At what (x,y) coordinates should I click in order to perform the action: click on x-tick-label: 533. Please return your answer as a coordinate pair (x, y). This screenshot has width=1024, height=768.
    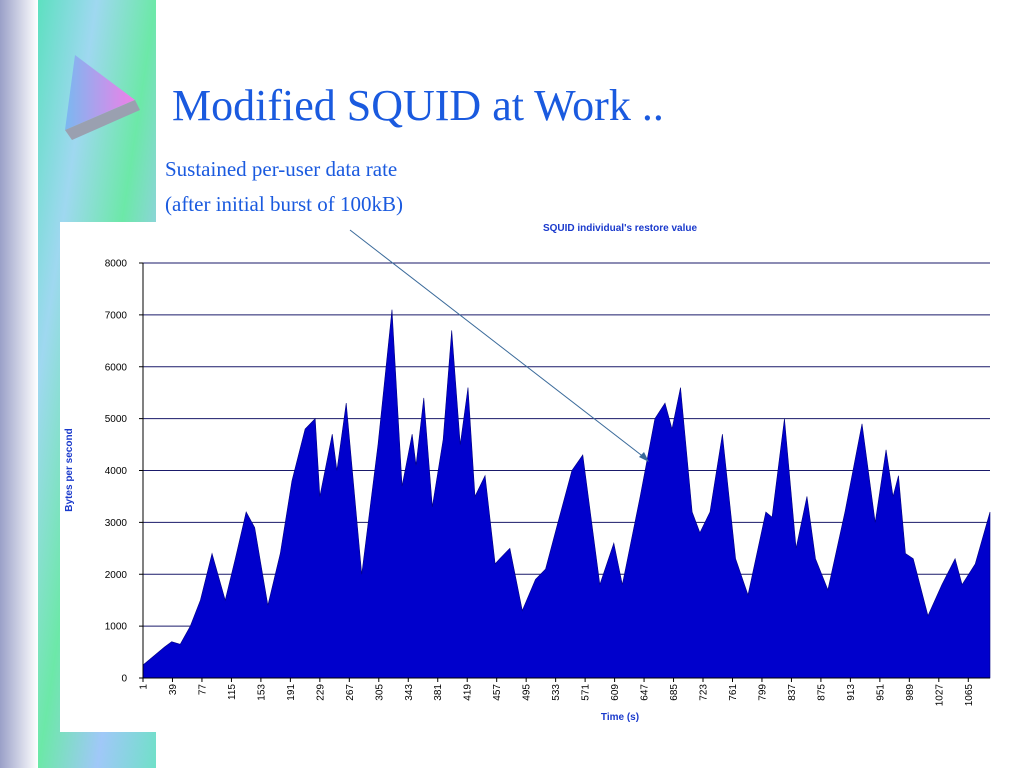
    Looking at the image, I should click on (556, 692).